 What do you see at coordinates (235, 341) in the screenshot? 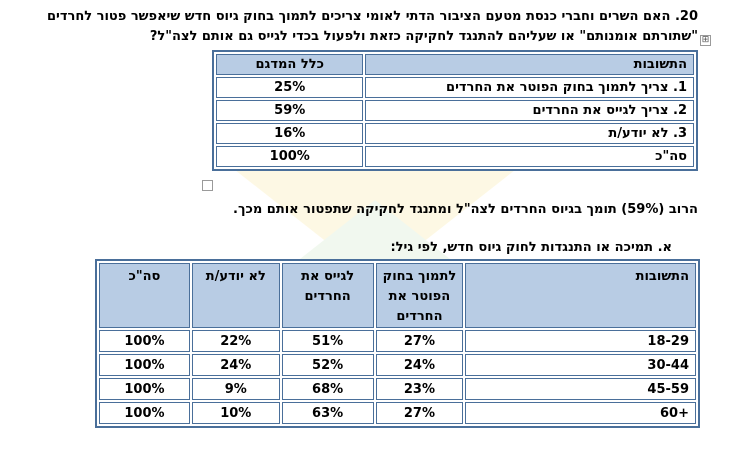
I see `unknown-cell: 22%` at bounding box center [235, 341].